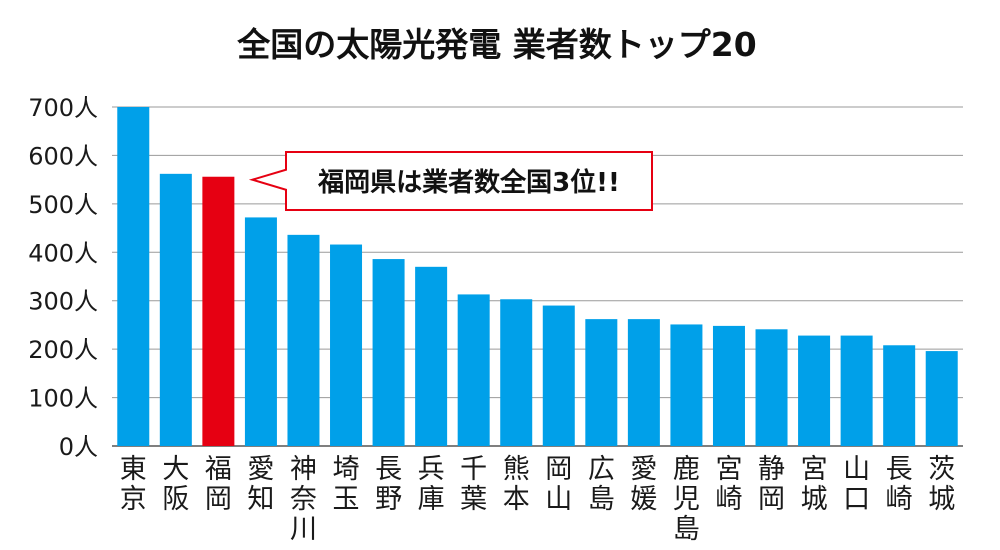 Image resolution: width=1000 pixels, height=550 pixels. What do you see at coordinates (771, 484) in the screenshot?
I see `x-tick-label: 静岡` at bounding box center [771, 484].